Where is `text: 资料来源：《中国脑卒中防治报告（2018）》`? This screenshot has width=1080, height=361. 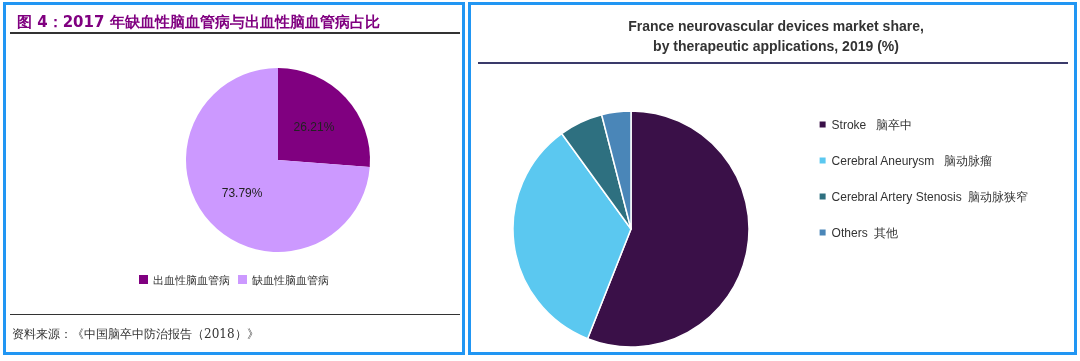 text: 资料来源：《中国脑卒中防治报告（2018）》 is located at coordinates (135, 334).